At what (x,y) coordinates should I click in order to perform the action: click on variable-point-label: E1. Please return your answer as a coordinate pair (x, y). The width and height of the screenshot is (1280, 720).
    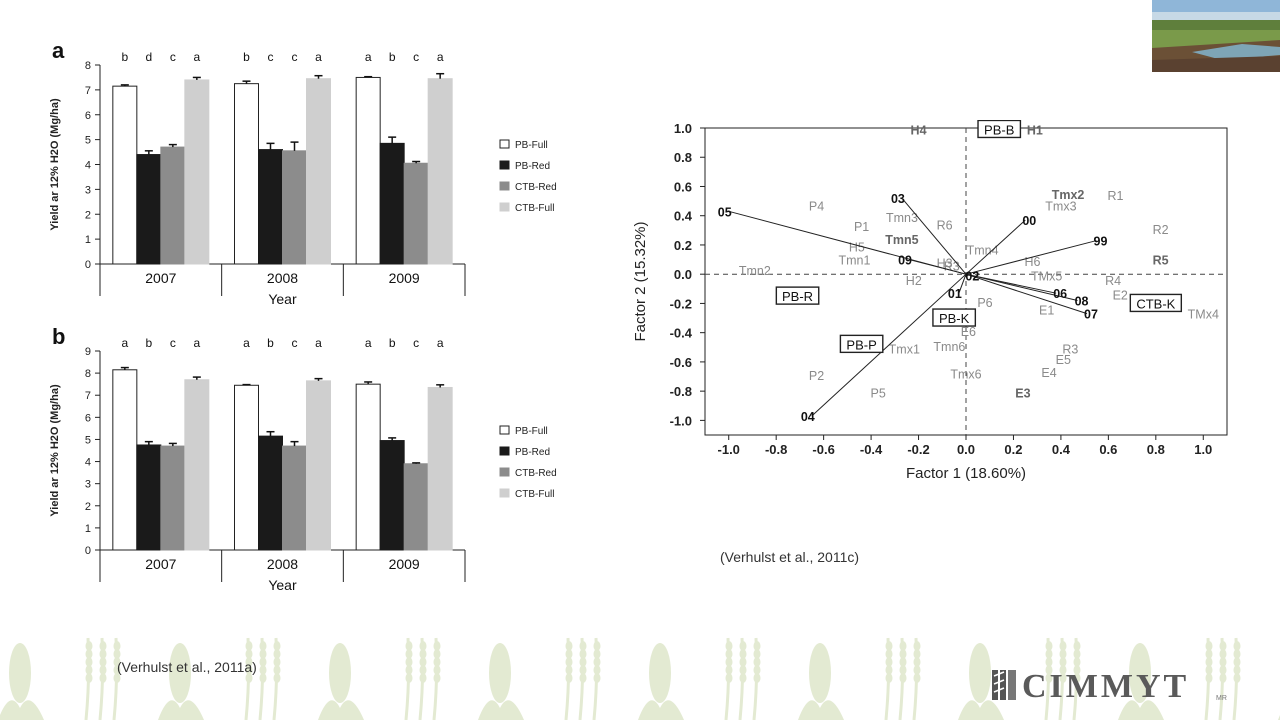
    Looking at the image, I should click on (1046, 310).